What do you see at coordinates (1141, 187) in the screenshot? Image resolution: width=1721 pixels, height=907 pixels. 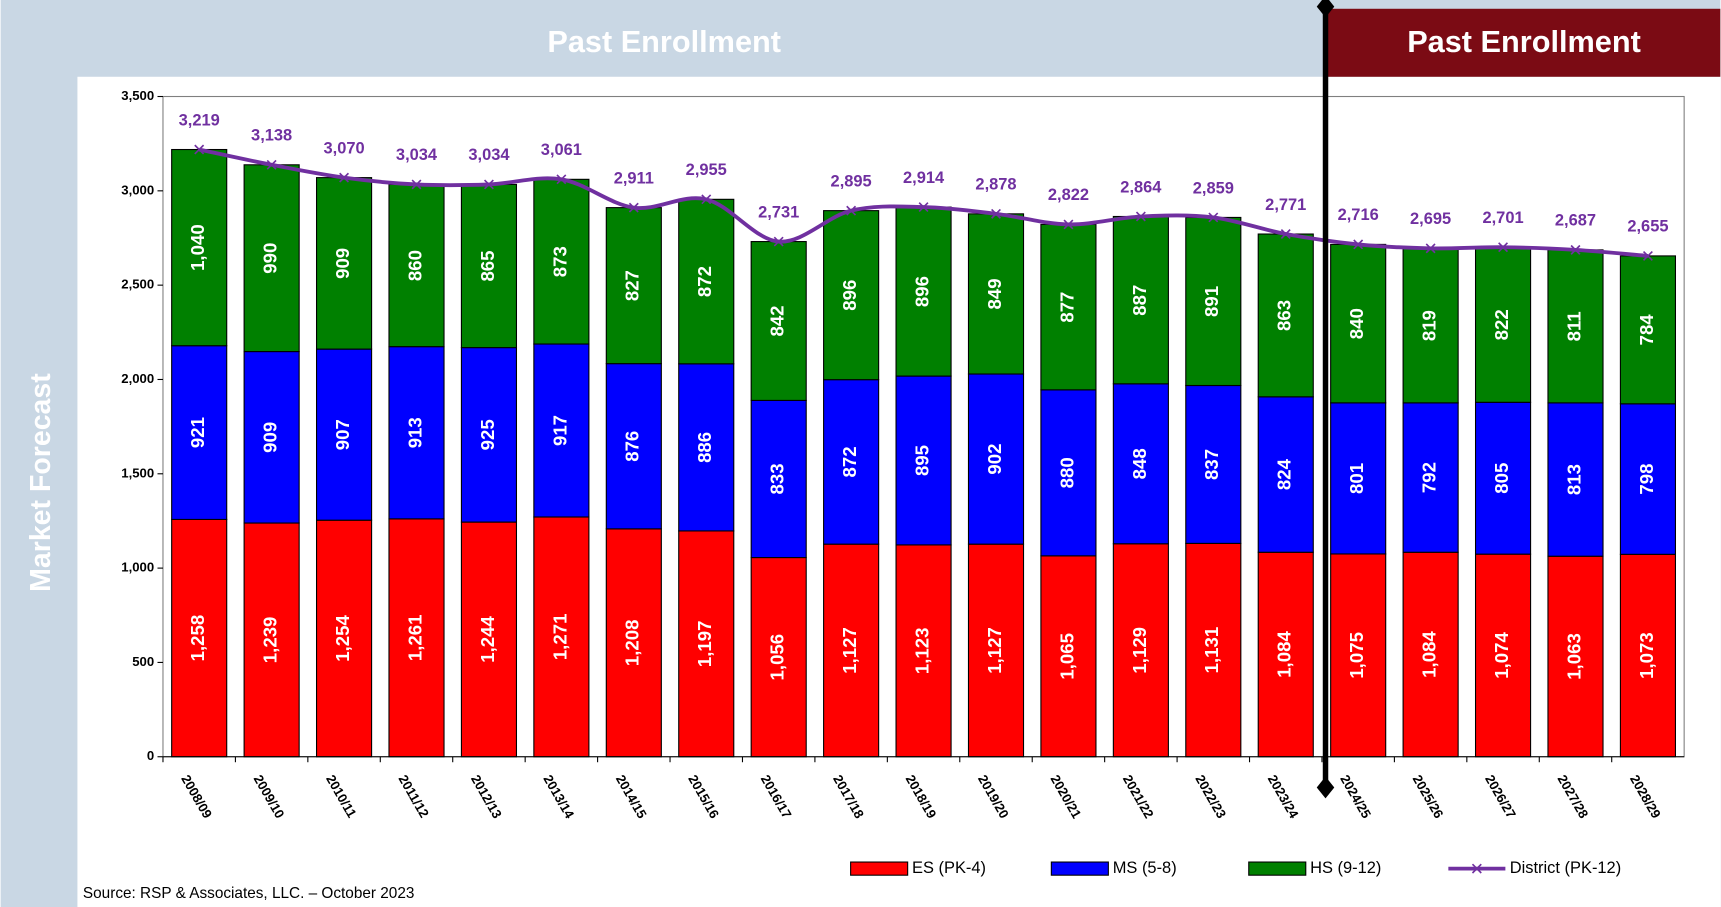 I see `district-value-label: 2,864` at bounding box center [1141, 187].